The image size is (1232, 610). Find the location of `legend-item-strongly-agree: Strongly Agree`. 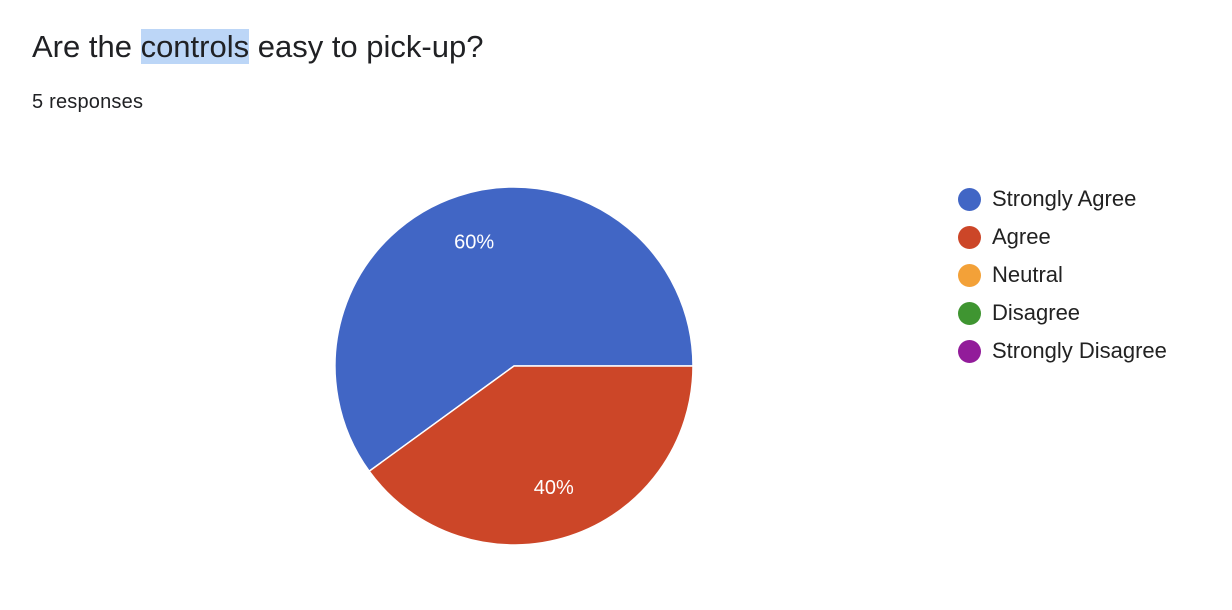

legend-item-strongly-agree: Strongly Agree is located at coordinates (1062, 199).